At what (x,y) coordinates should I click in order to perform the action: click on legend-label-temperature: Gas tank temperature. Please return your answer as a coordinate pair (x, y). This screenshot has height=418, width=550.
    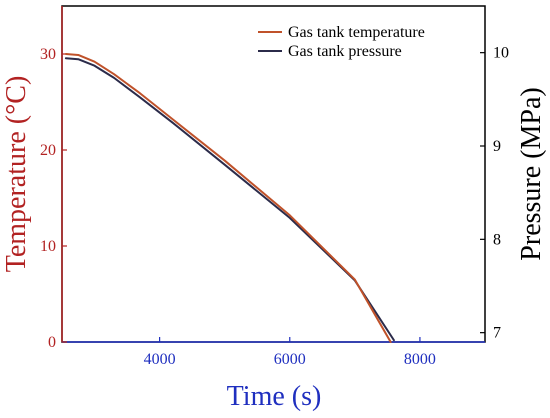
    Looking at the image, I should click on (356, 32).